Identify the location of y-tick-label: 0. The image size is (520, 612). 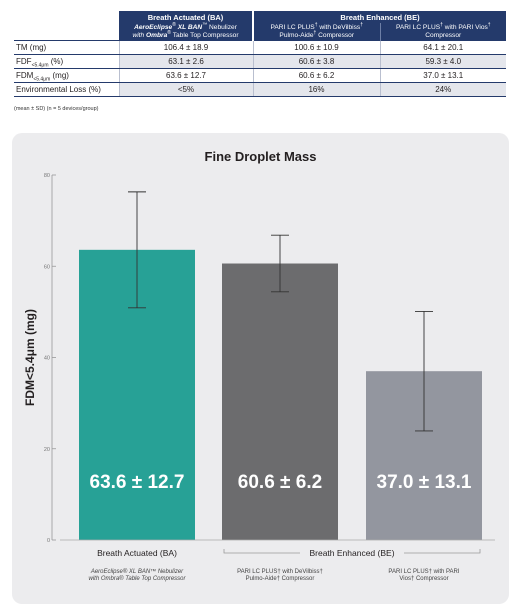
(48, 541).